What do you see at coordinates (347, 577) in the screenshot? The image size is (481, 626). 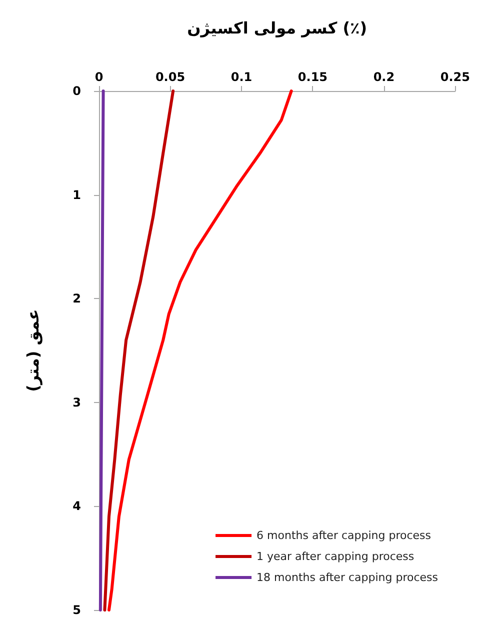 I see `legend-label: 18 months after capping process` at bounding box center [347, 577].